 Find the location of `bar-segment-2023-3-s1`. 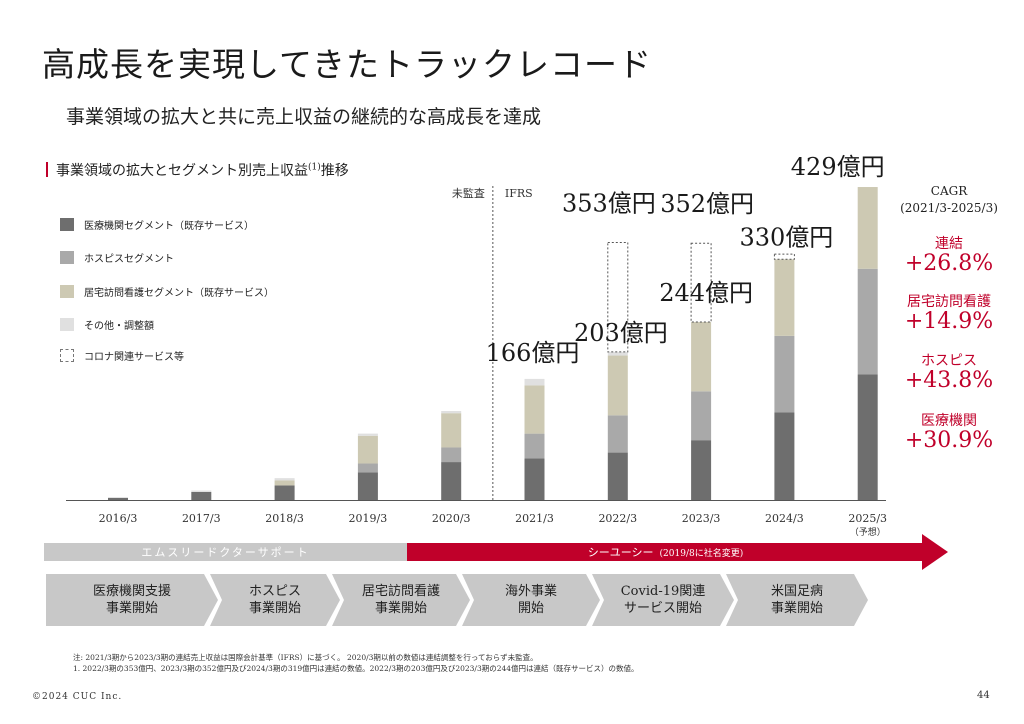

bar-segment-2023-3-s1 is located at coordinates (701, 416).